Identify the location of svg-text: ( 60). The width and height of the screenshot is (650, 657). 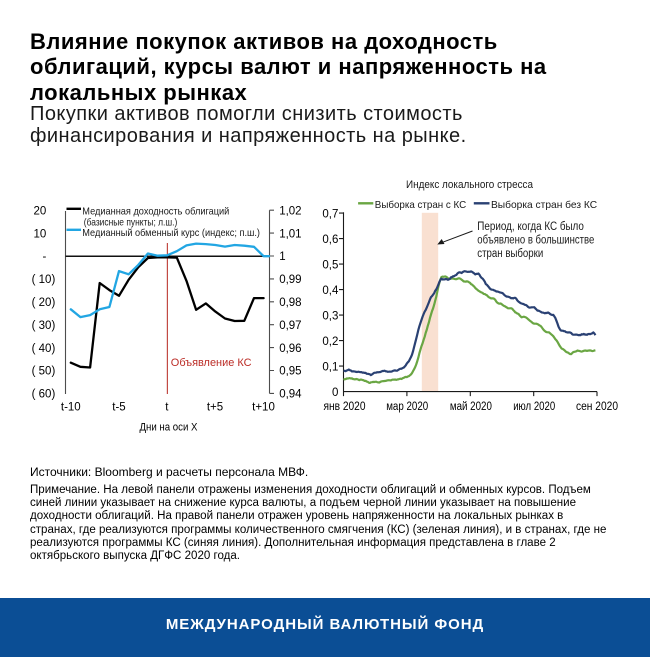
(44, 395).